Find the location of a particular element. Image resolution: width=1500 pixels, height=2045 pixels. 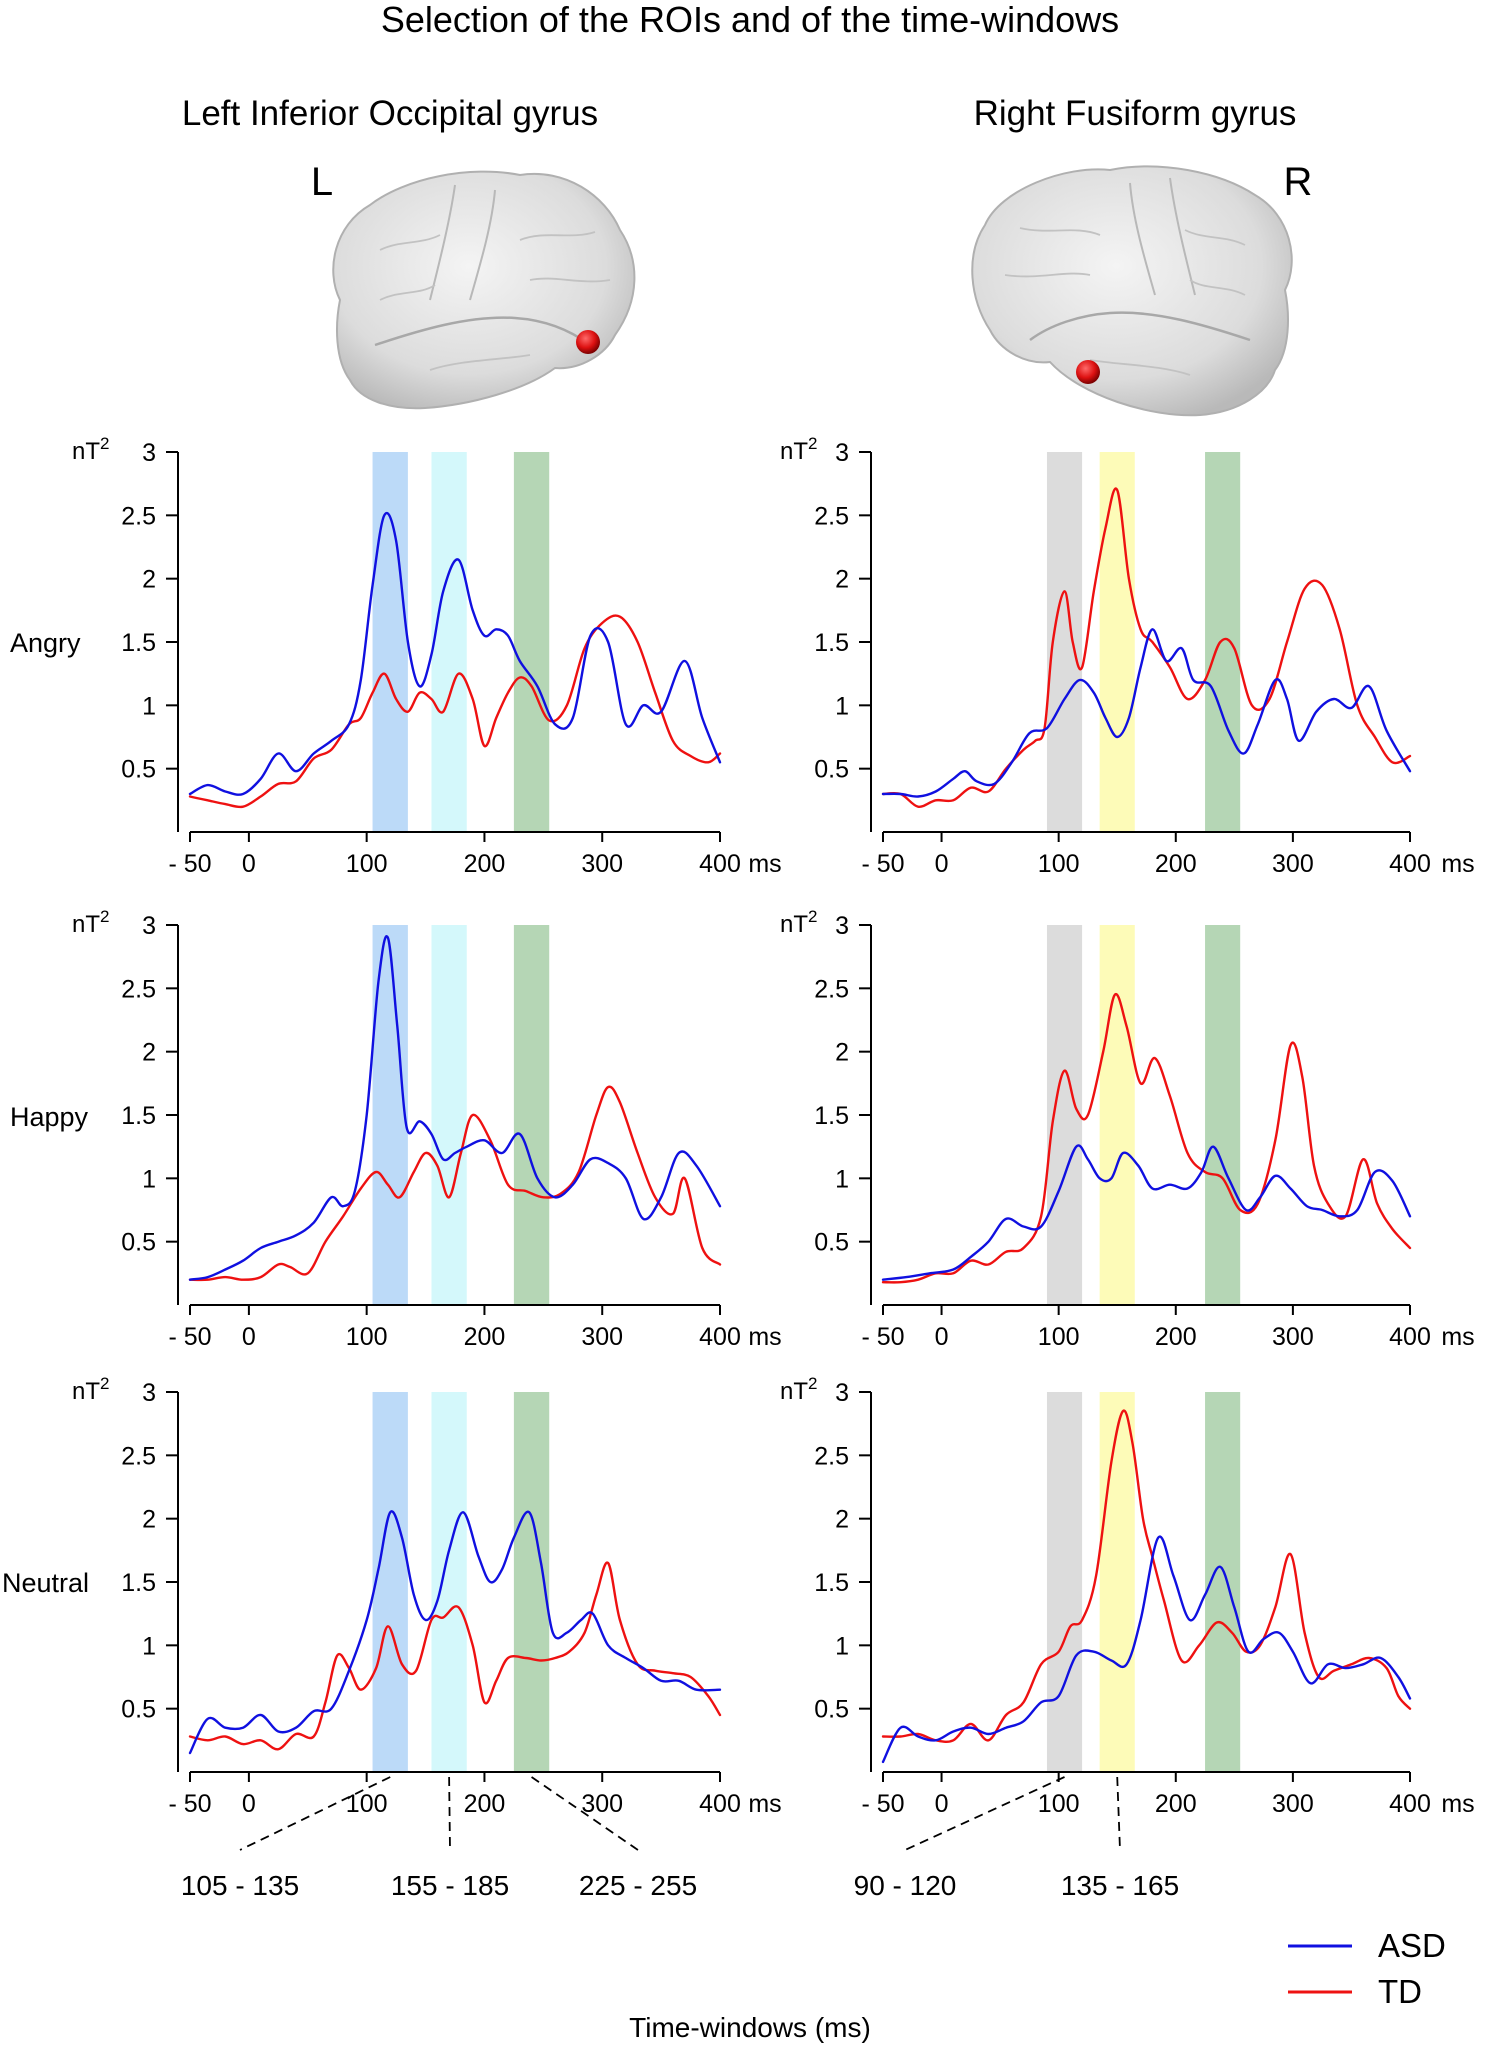

chart-panel-angry-right: 0.5 1 1.5 2 2.5 3 nT2 - 50 0 100 200 300 400 ms is located at coordinates (1127, 656).